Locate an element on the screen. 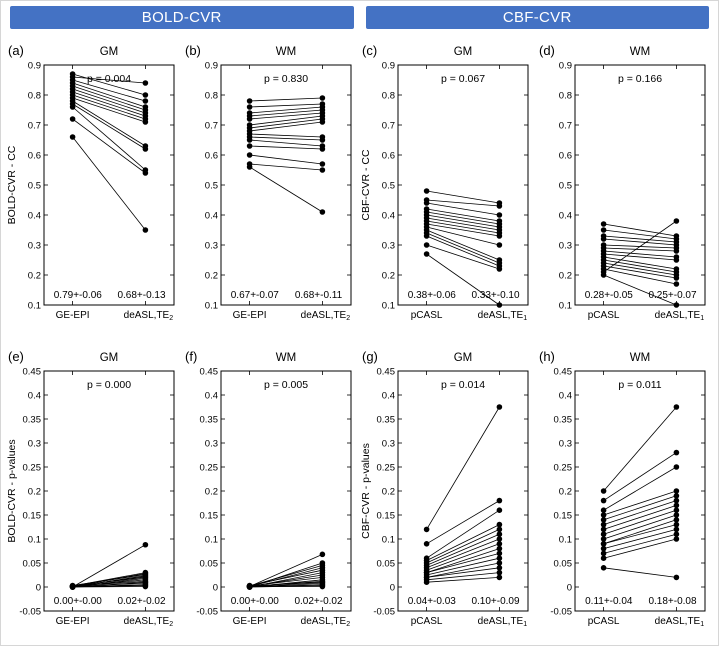  p-value-label: p = 0.067 is located at coordinates (463, 79).